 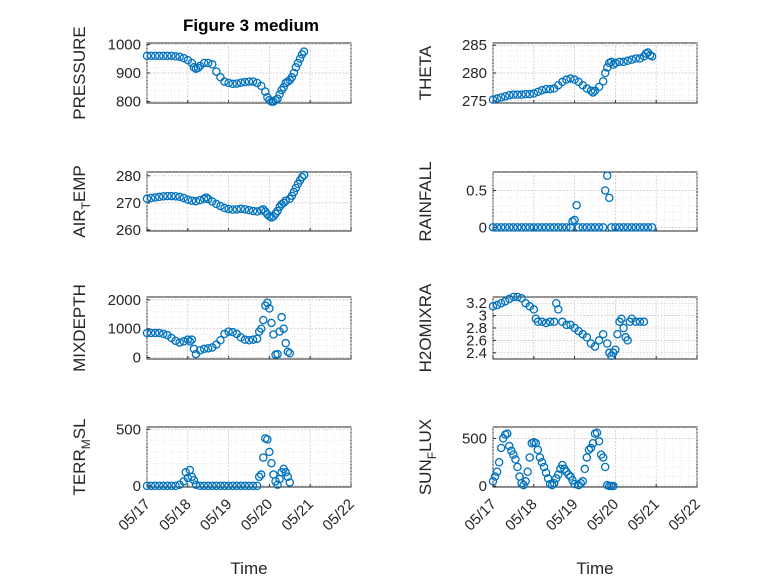 What do you see at coordinates (128, 102) in the screenshot?
I see `y-tick-label: 800` at bounding box center [128, 102].